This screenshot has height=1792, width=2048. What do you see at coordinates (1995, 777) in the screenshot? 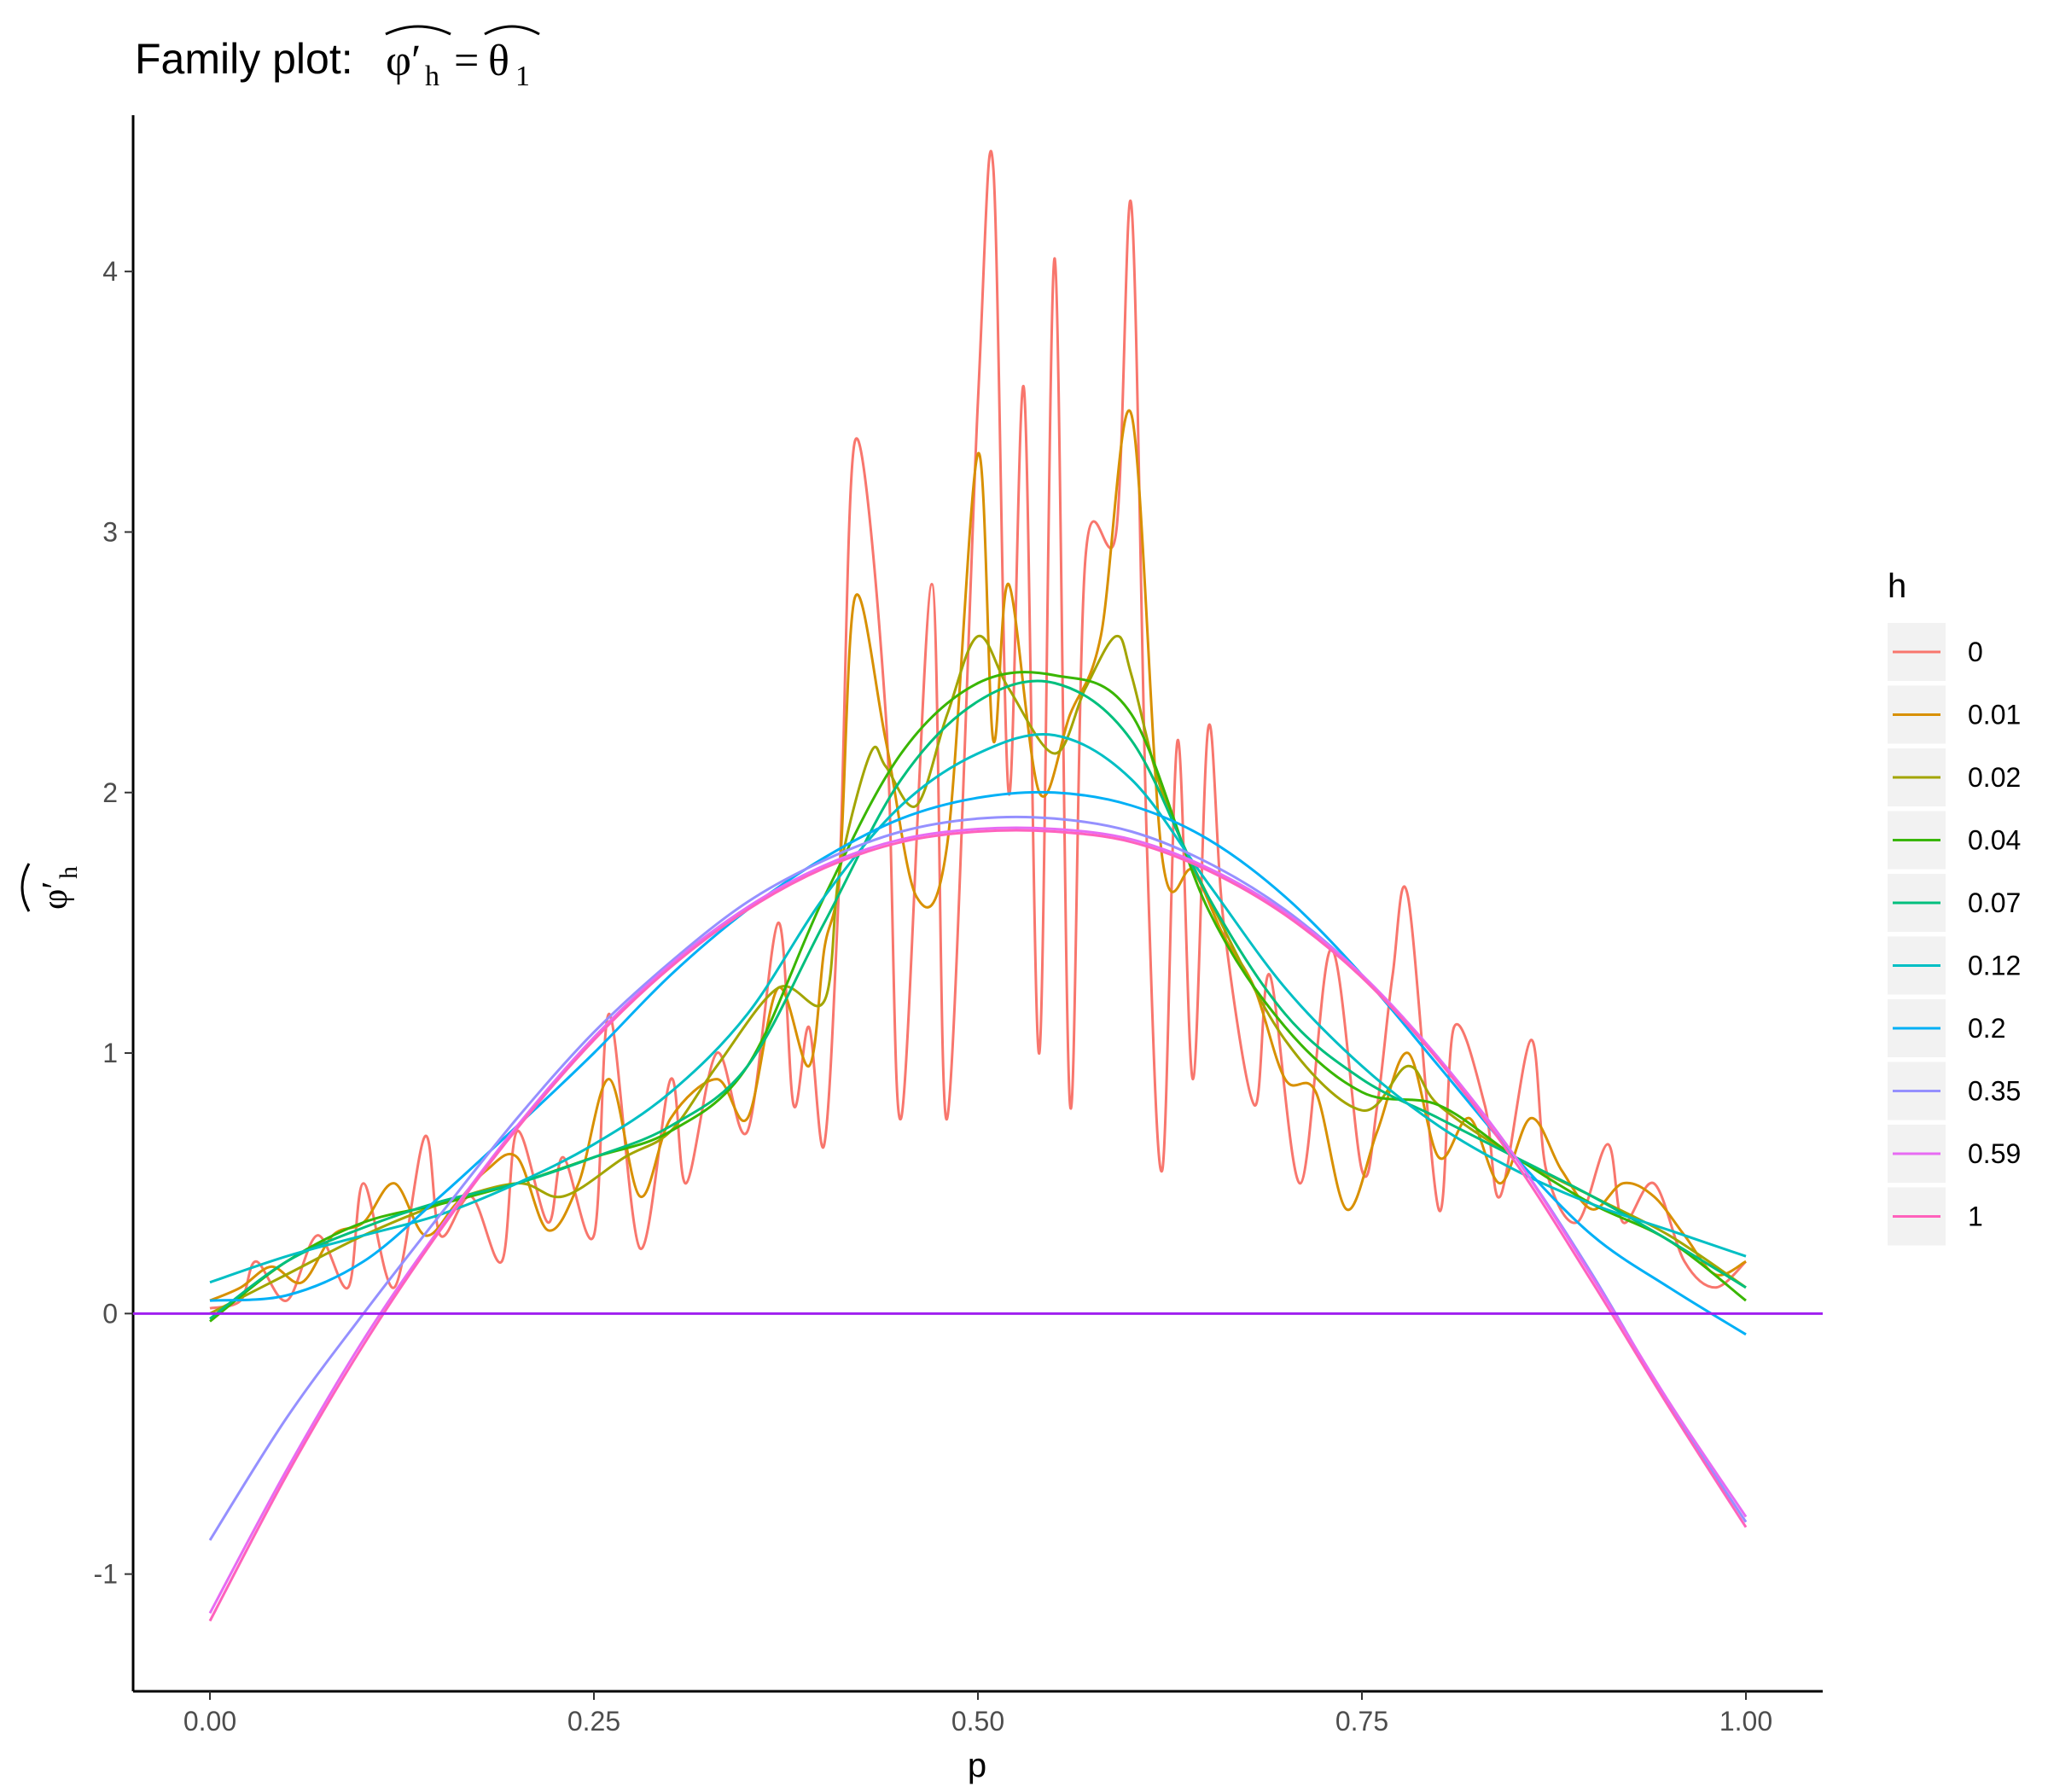
I see `legend-label: 0.02` at bounding box center [1995, 777].